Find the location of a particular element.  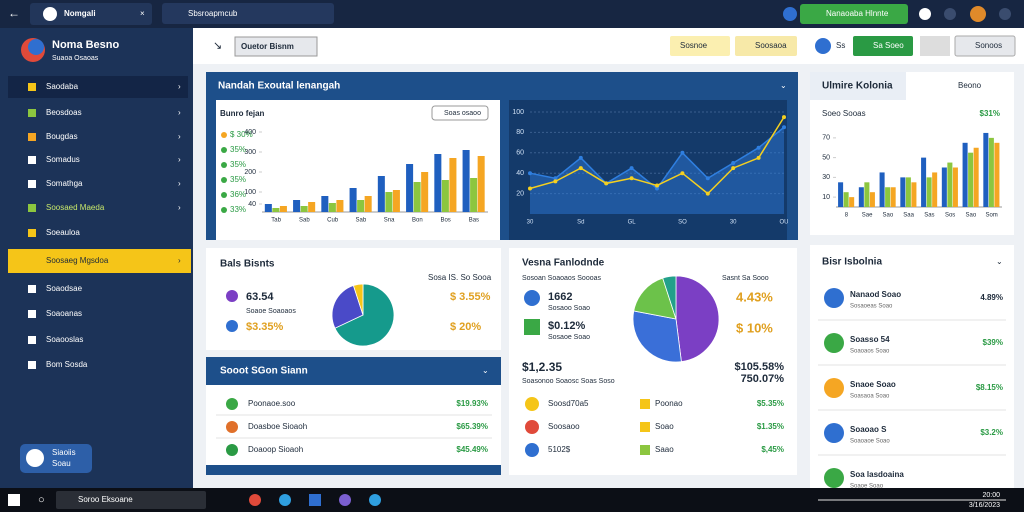

menu-item: Bougdas is located at coordinates (62, 136).